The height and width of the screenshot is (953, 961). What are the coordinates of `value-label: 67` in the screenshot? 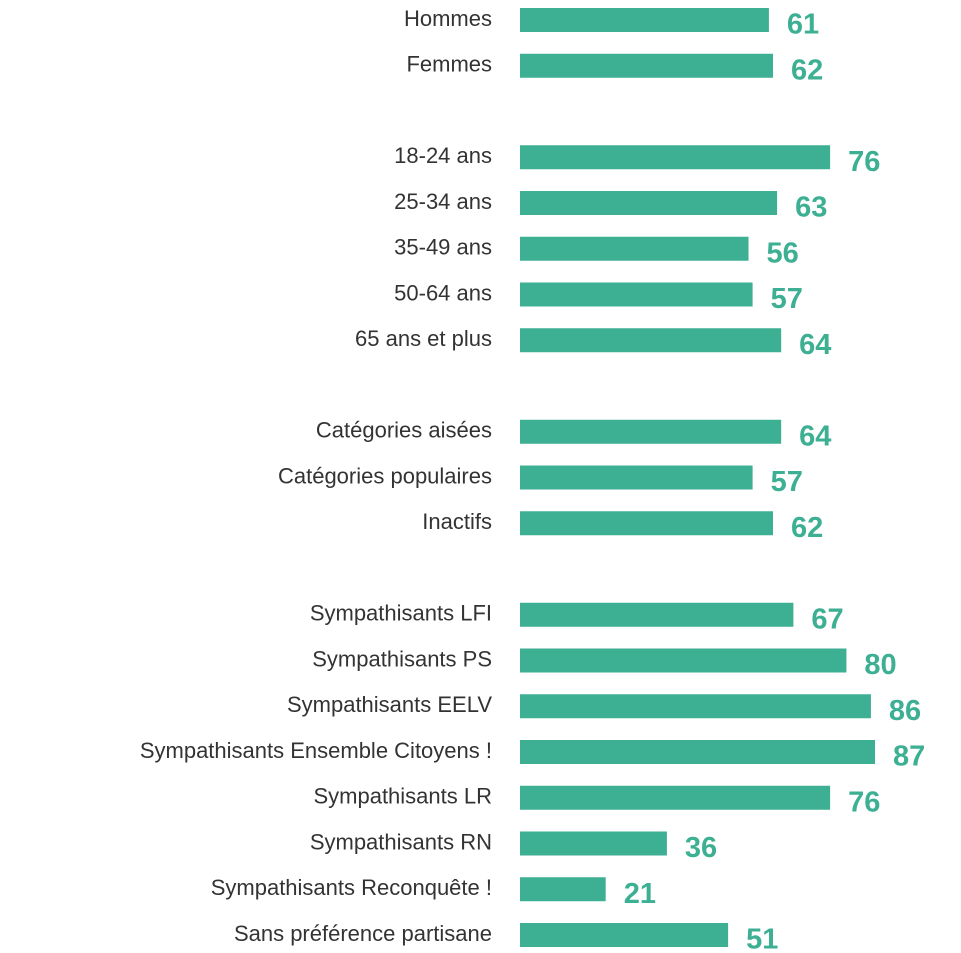 It's located at (827, 619).